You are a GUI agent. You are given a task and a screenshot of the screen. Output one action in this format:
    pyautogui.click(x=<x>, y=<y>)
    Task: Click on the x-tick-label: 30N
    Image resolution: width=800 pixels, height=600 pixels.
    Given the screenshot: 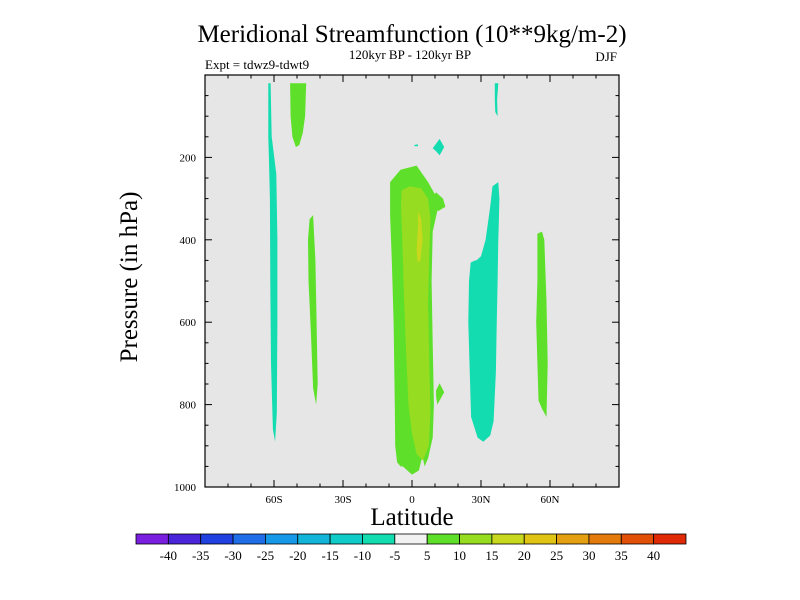 What is the action you would take?
    pyautogui.click(x=481, y=500)
    